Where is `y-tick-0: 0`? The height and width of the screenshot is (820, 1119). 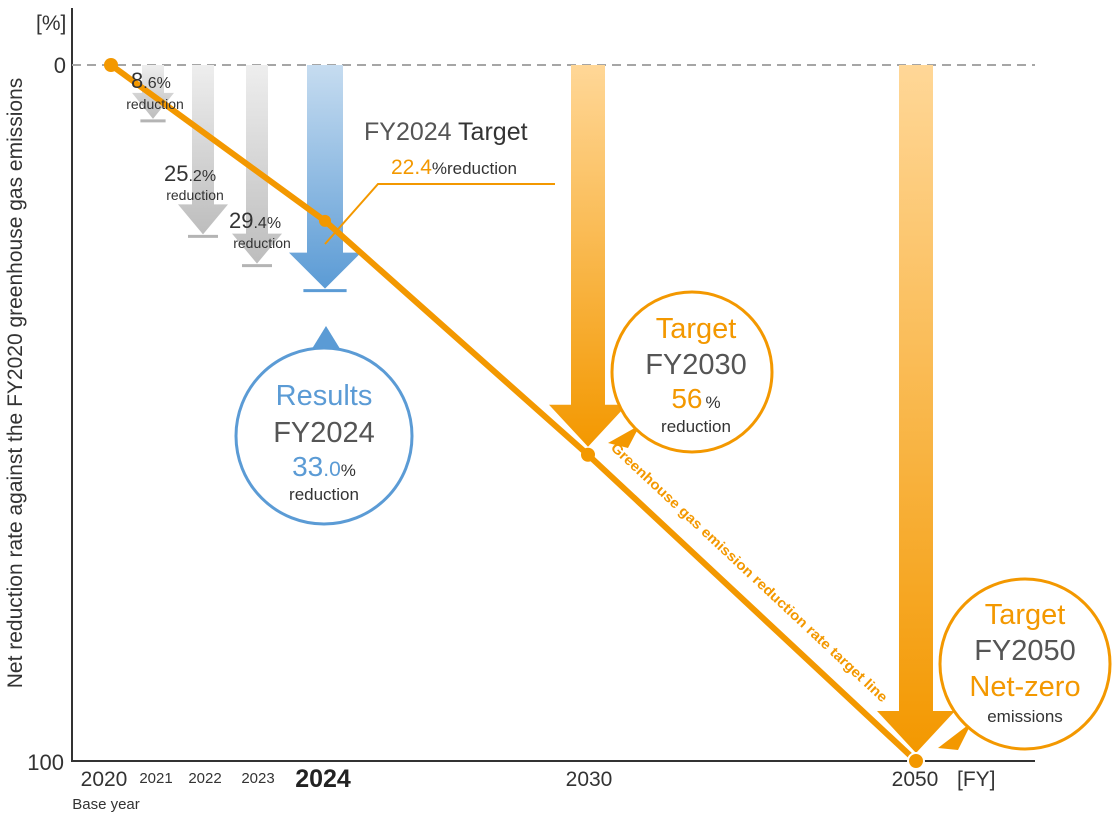
y-tick-0: 0 is located at coordinates (60, 65).